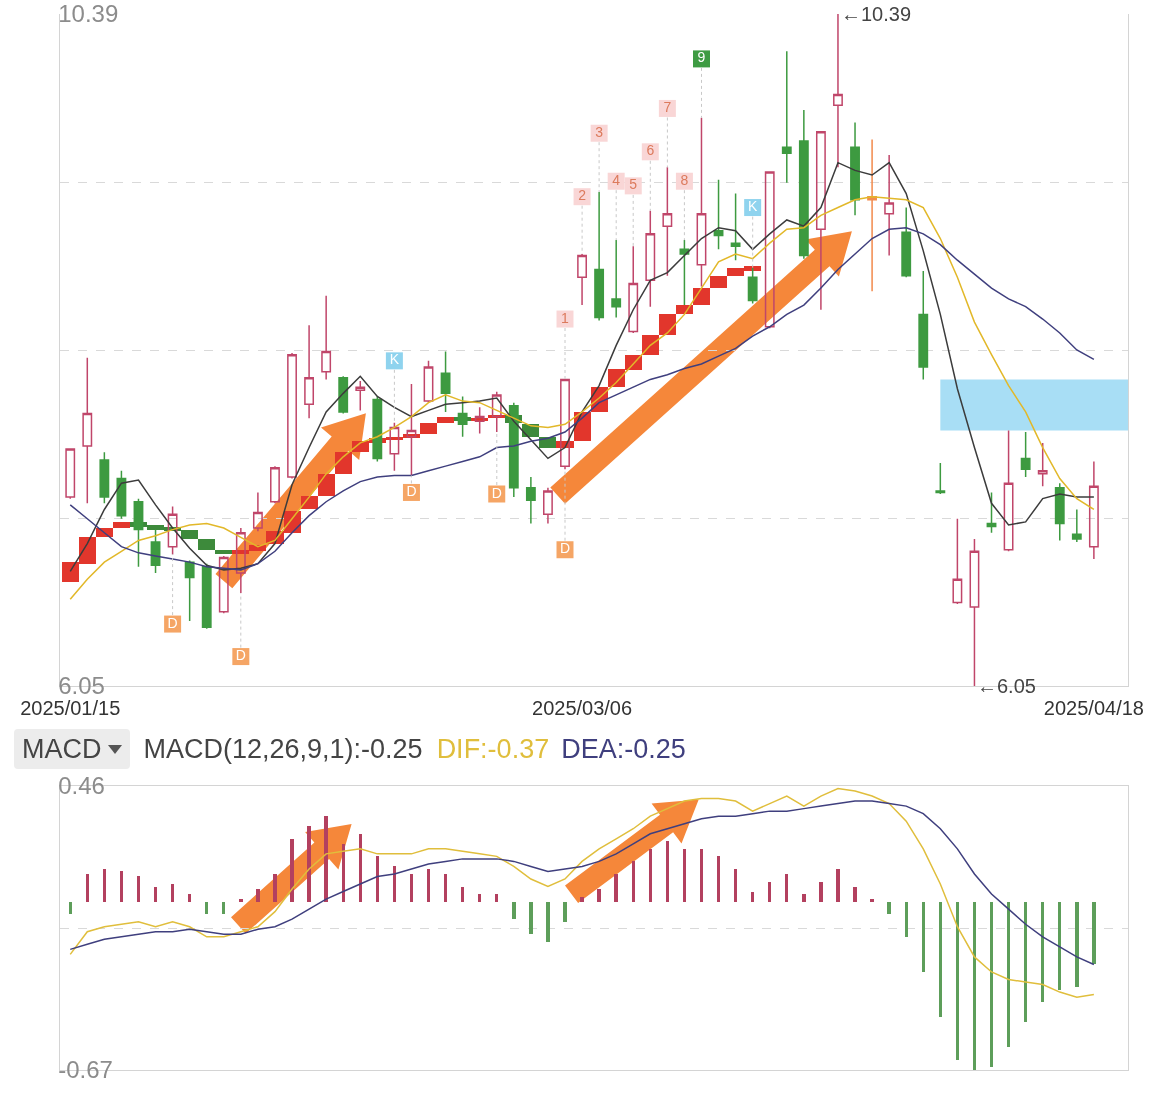  I want to click on y-tick-label: -0.67, so click(85, 1070).